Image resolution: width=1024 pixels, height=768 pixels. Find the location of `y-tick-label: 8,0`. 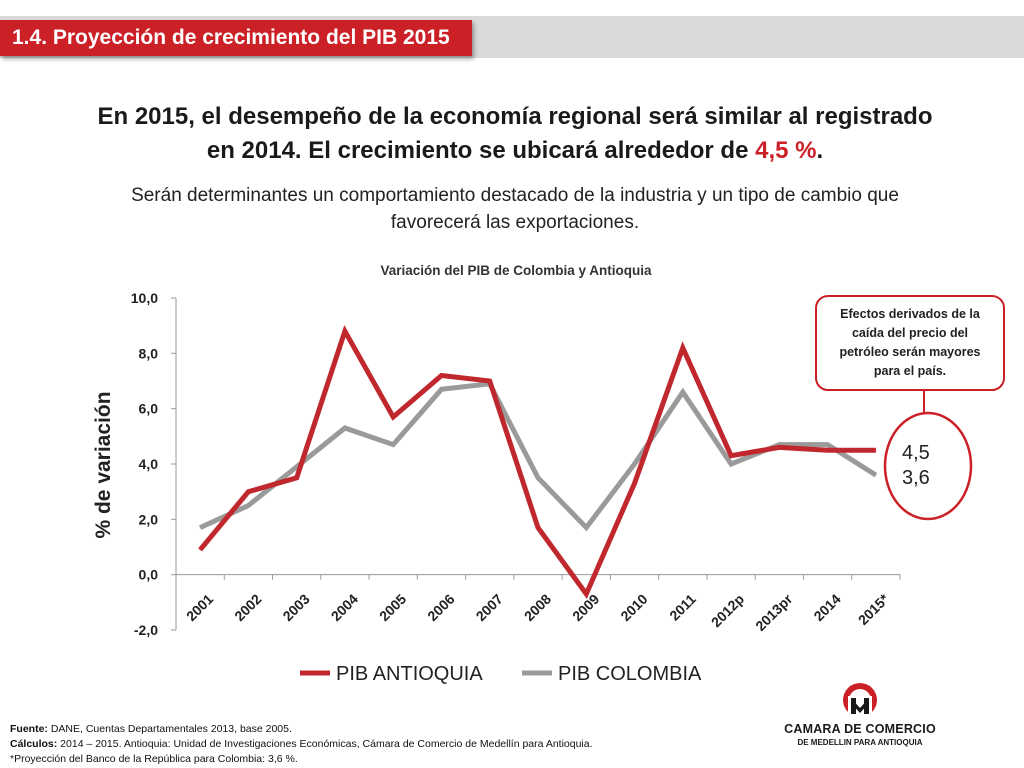

y-tick-label: 8,0 is located at coordinates (149, 353).